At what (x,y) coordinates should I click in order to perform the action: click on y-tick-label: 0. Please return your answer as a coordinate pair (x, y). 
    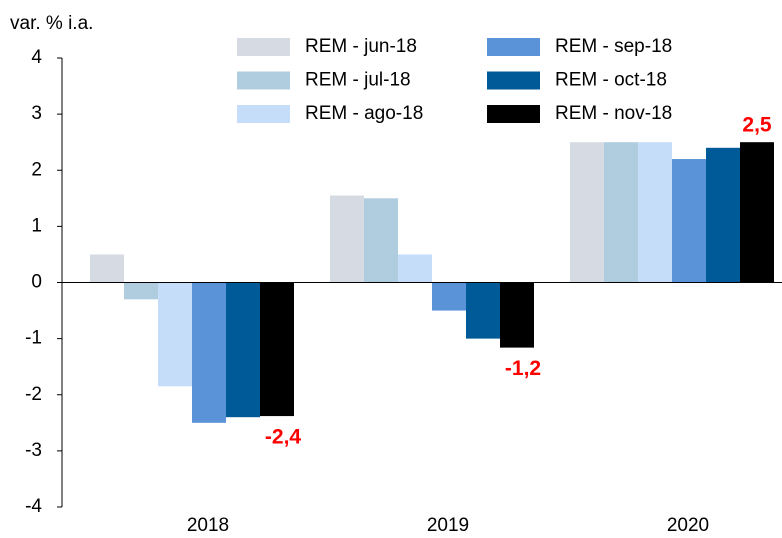
    Looking at the image, I should click on (36, 282).